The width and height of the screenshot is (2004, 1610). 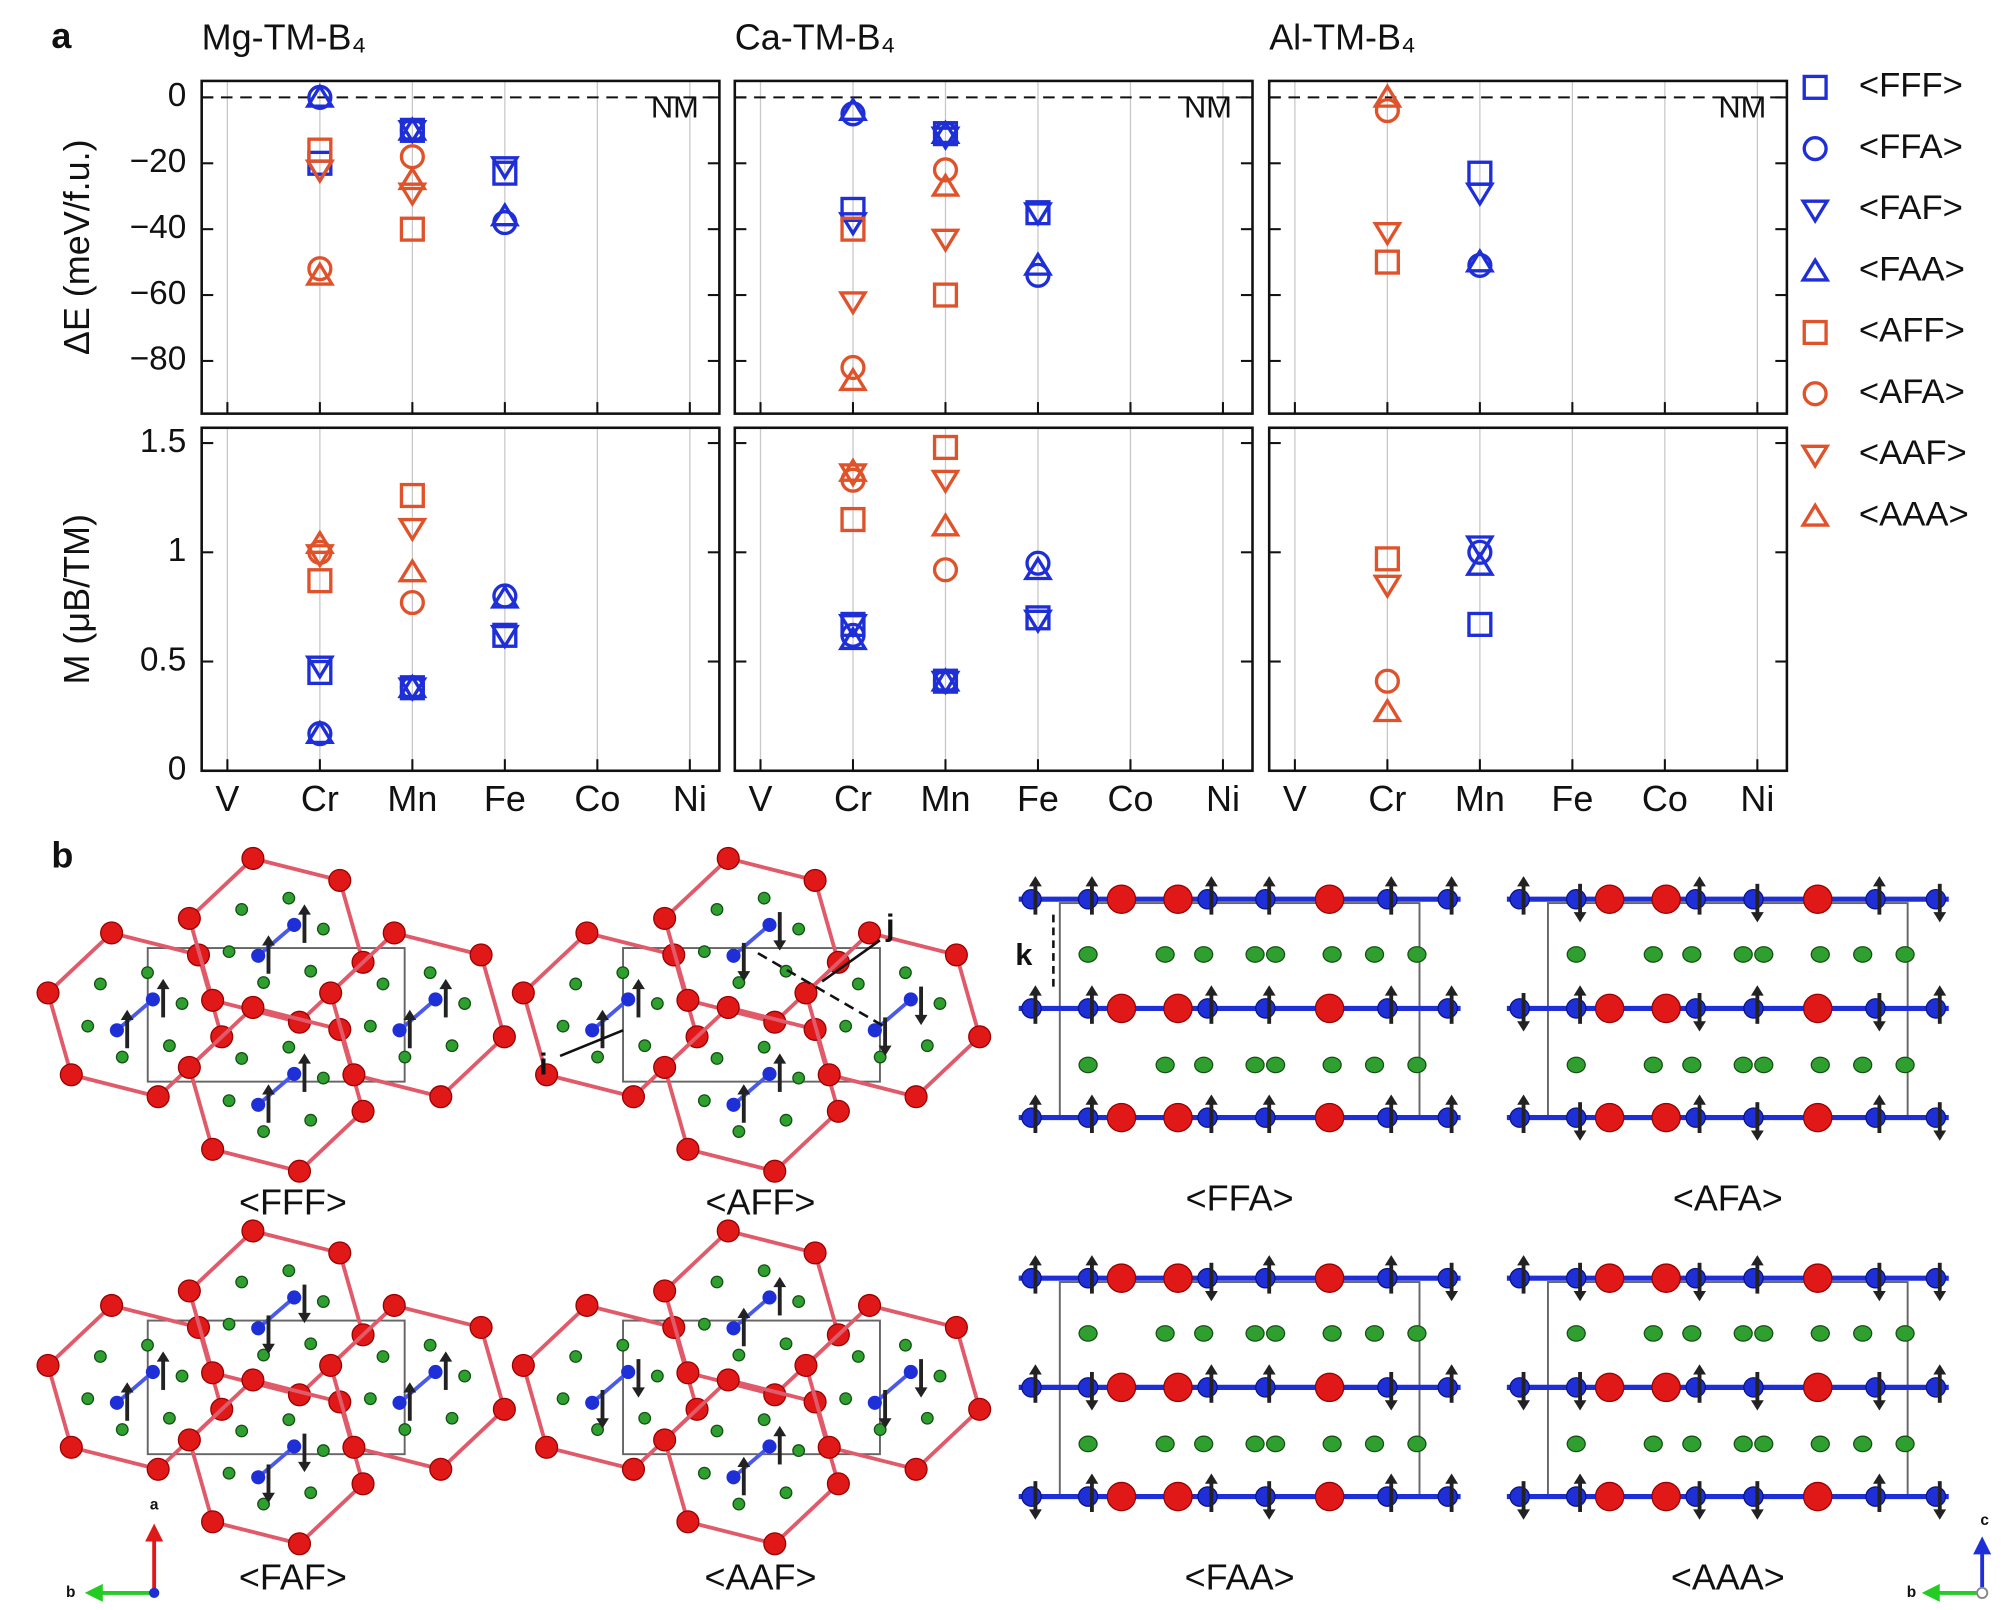 What do you see at coordinates (293, 1577) in the screenshot?
I see `structure-label: <FAF>` at bounding box center [293, 1577].